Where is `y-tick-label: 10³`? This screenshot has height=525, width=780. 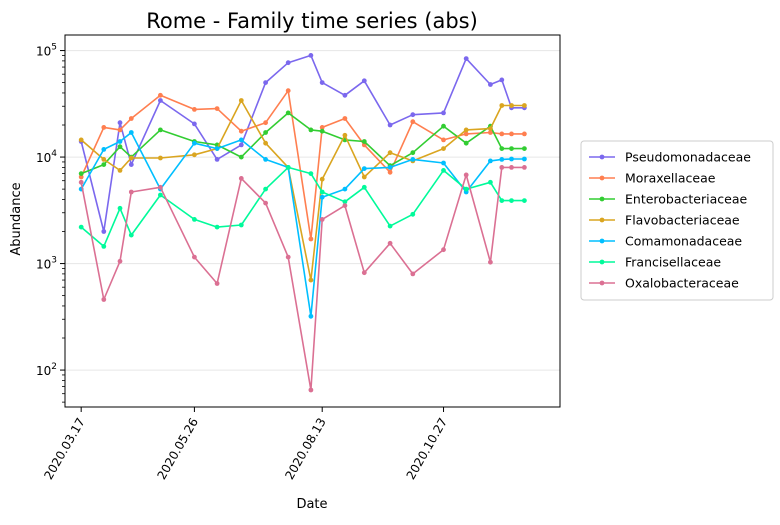 y-tick-label: 10³ is located at coordinates (46, 264).